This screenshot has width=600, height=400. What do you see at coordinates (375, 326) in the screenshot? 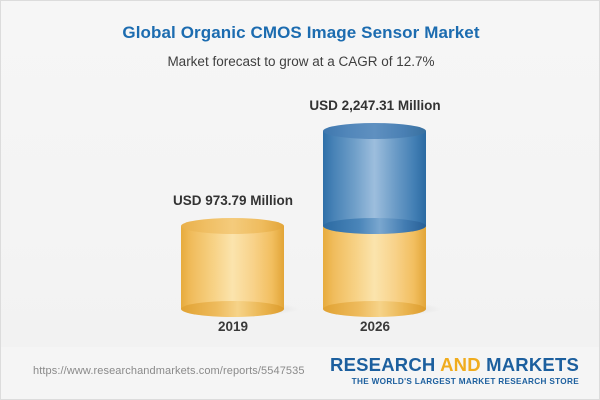
I see `axis-label-2026: 2026` at bounding box center [375, 326].